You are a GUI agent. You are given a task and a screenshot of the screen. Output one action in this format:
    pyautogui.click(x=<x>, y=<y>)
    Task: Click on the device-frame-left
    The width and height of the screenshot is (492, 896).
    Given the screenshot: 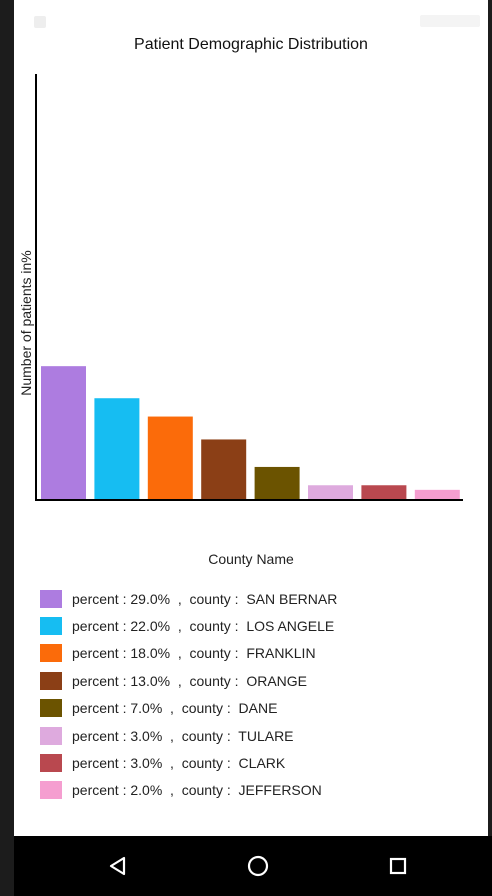 What is the action you would take?
    pyautogui.click(x=7, y=448)
    